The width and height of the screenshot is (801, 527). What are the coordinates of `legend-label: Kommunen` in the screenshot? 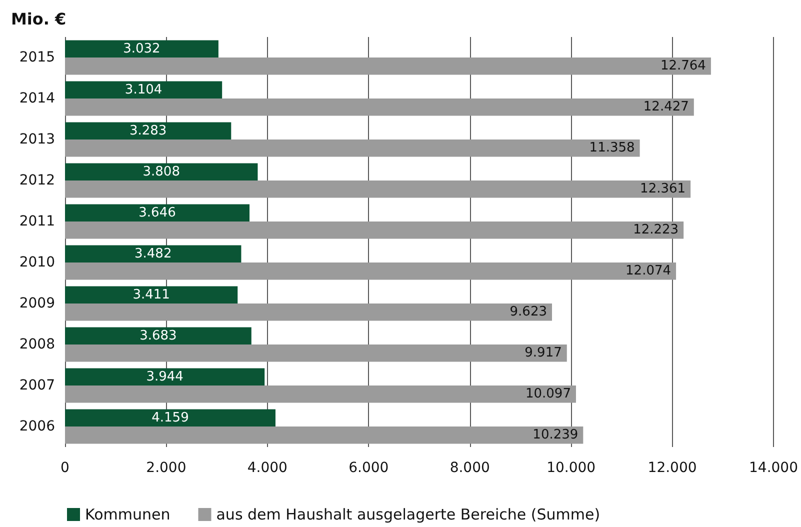 It's located at (127, 515).